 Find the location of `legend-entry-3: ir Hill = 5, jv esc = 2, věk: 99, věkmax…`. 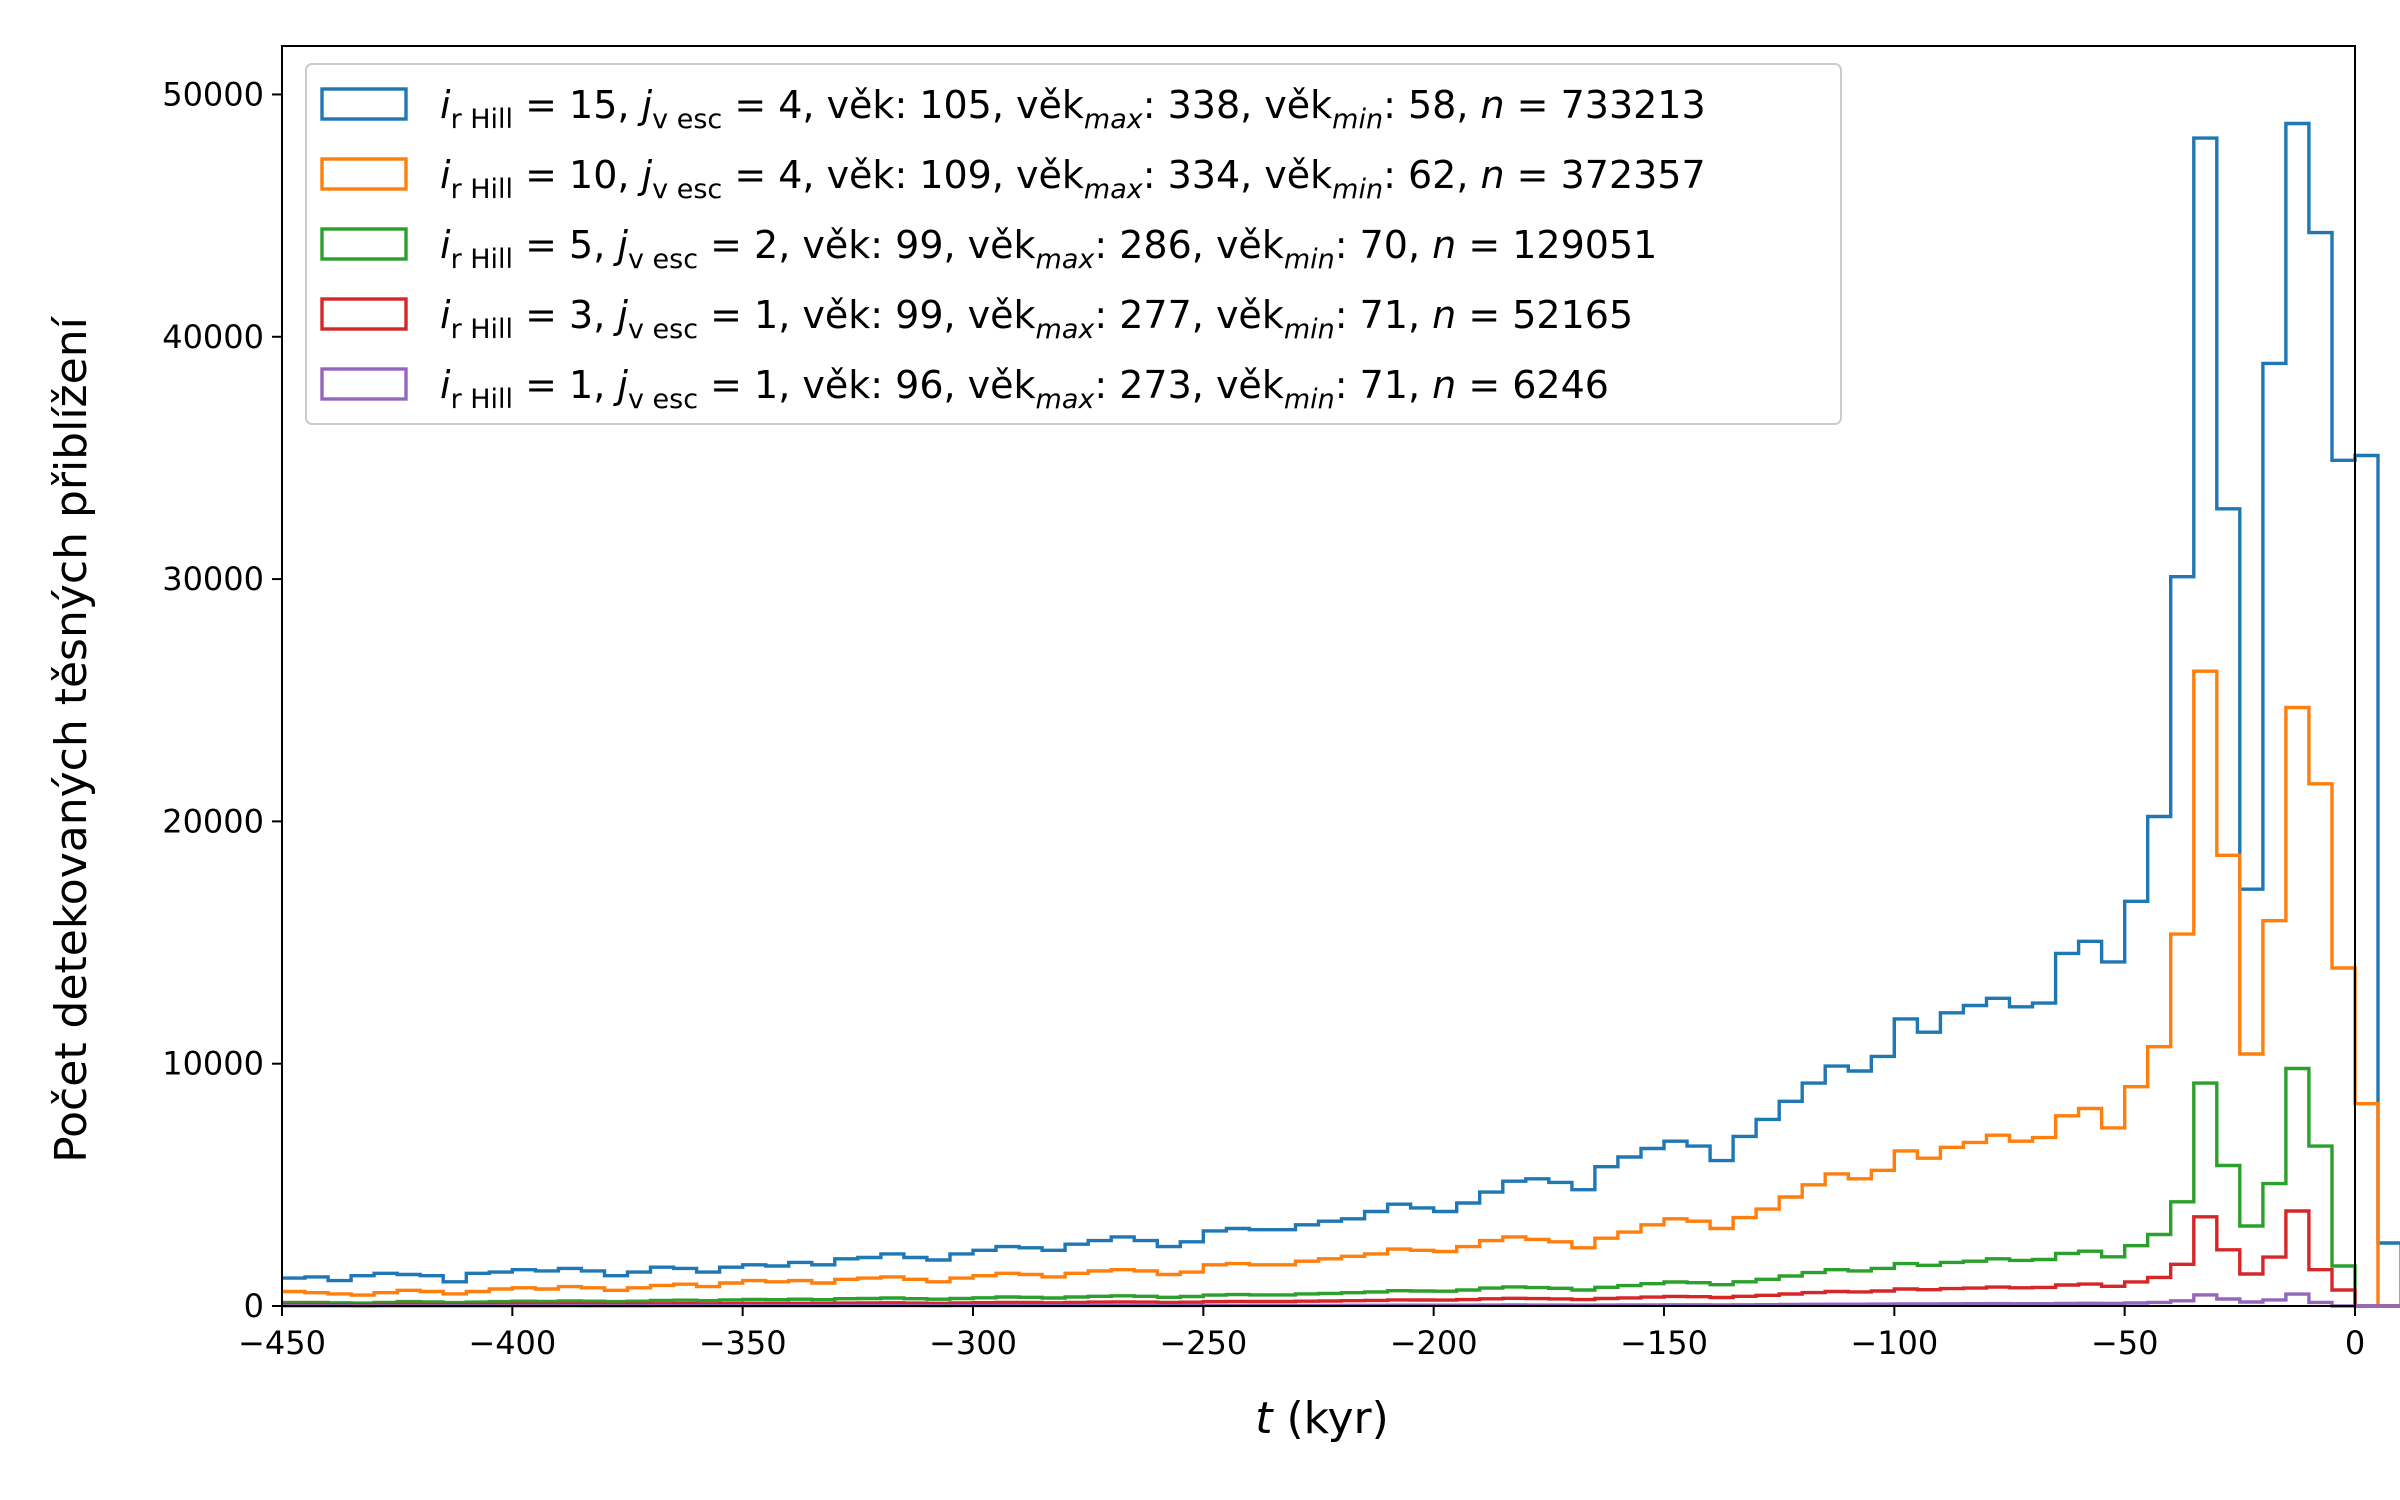

legend-entry-3: ir Hill = 5, jv esc = 2, věk: 99, věkmax… is located at coordinates (1048, 249).